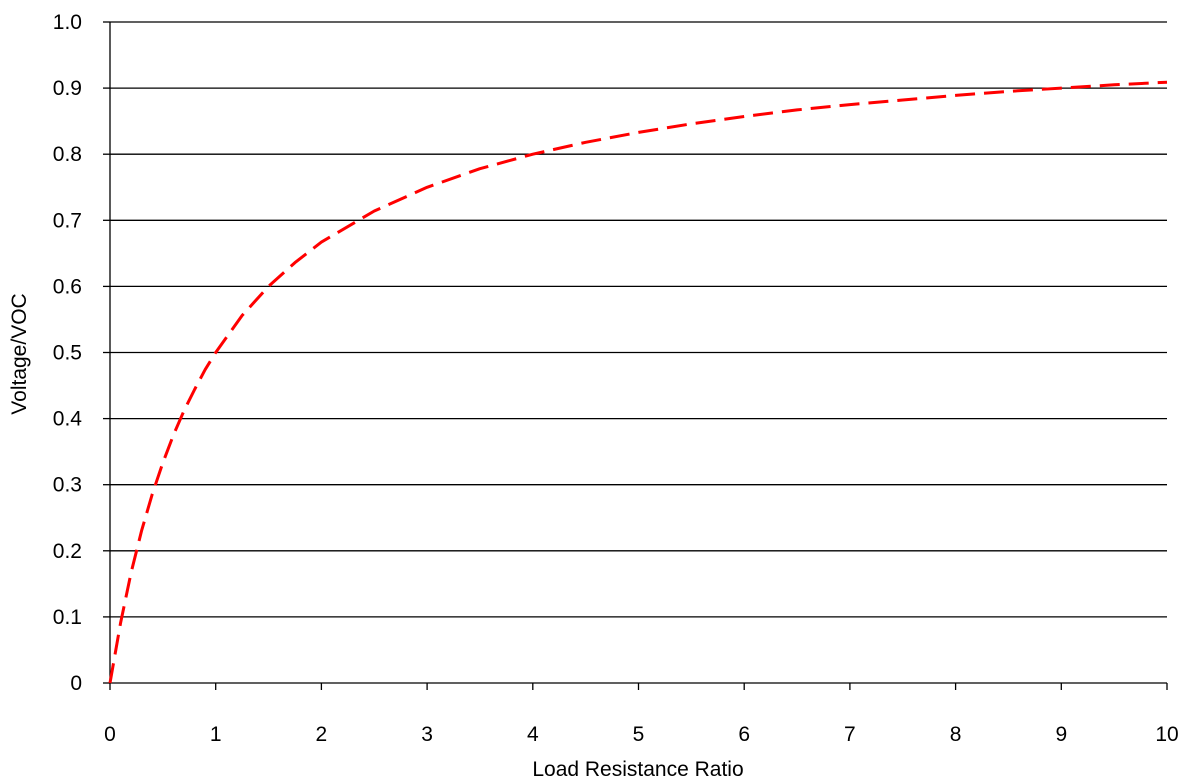  I want to click on y-tick-label: 0.5, so click(67, 353).